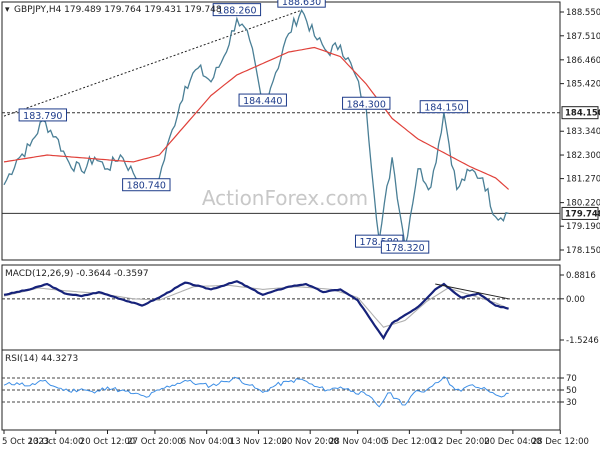  I want to click on x-tick-label-9: 12 Dec 20:00, so click(461, 442).